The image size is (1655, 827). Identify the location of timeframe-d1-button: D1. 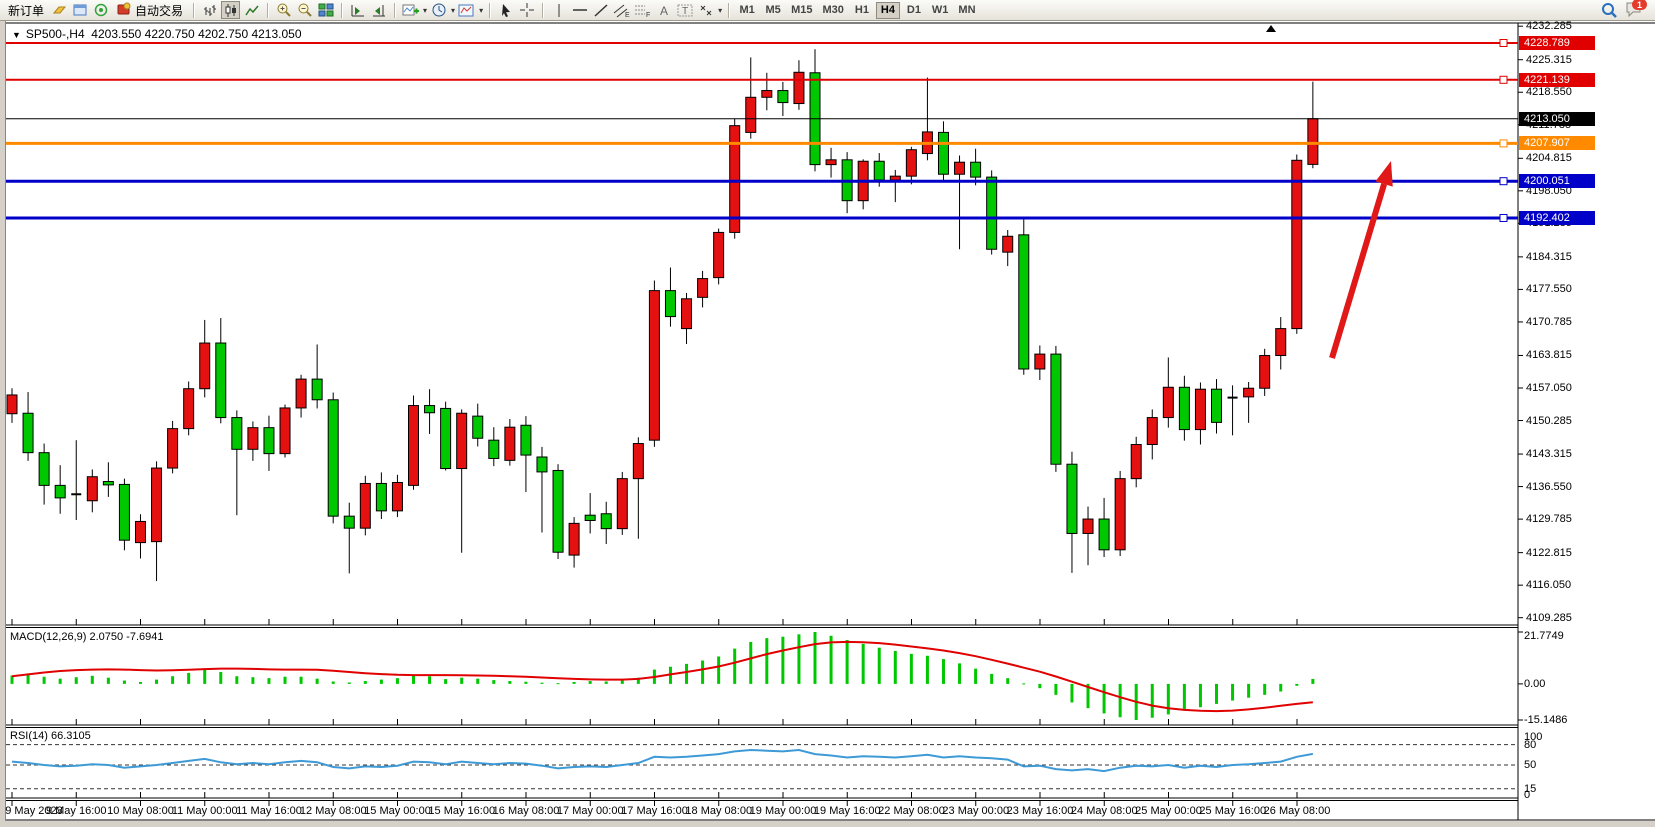
(913, 10).